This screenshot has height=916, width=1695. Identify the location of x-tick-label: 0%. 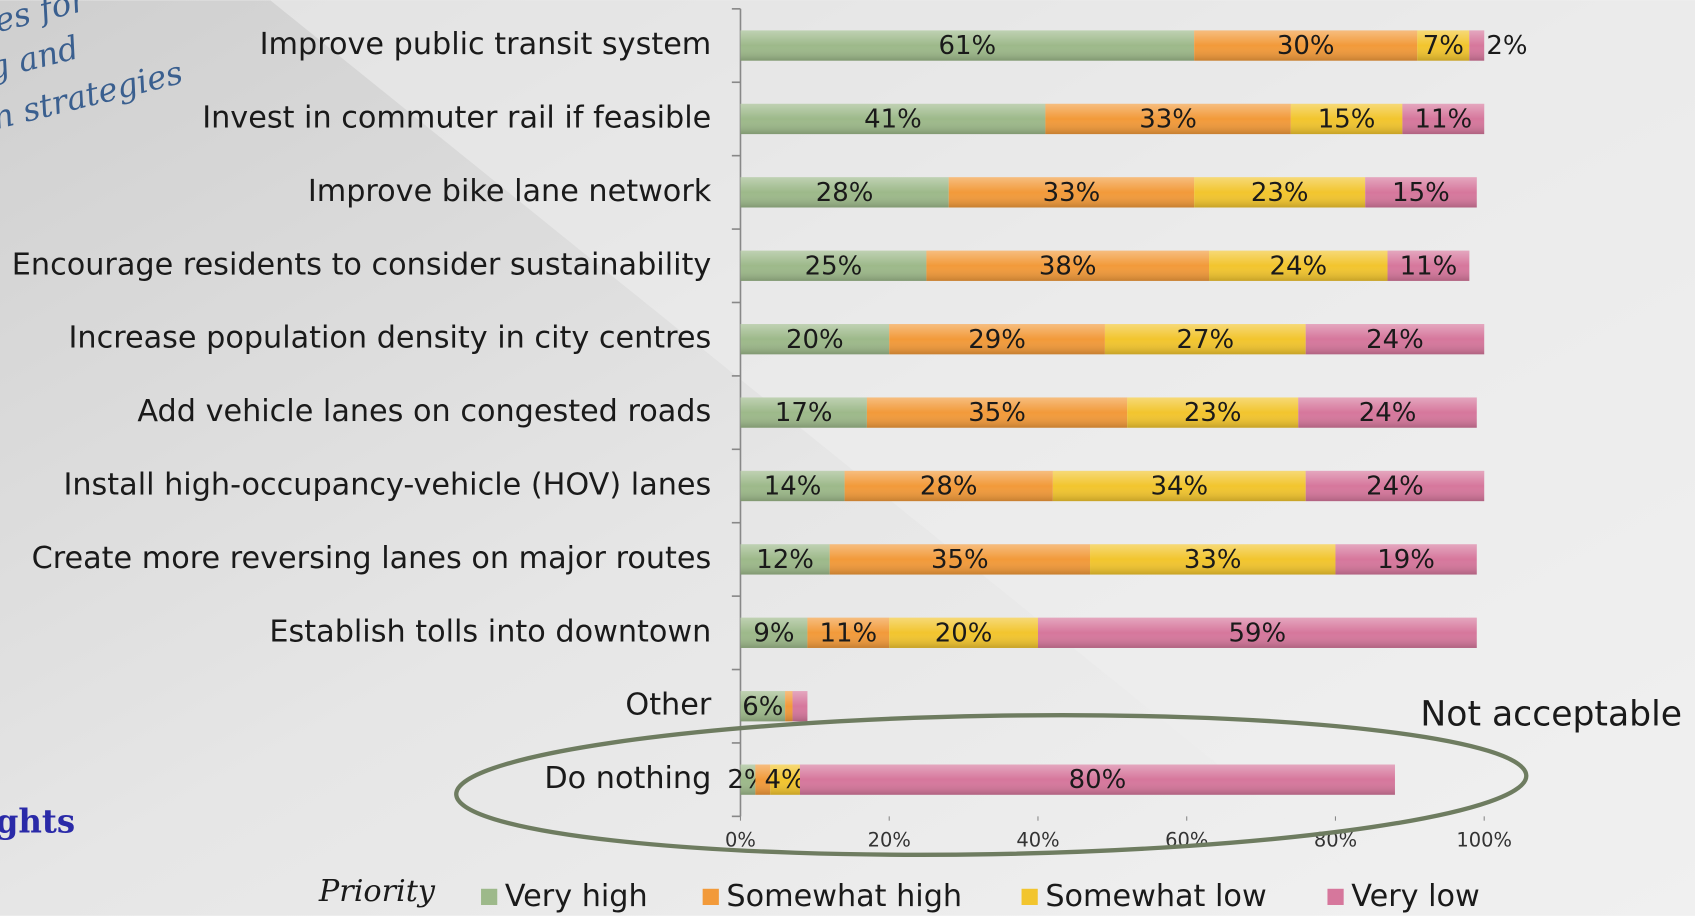
(740, 840).